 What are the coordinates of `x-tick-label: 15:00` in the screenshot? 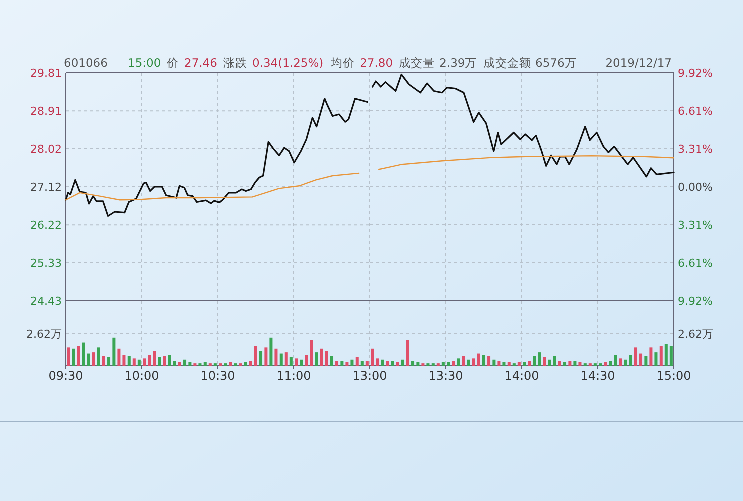 It's located at (674, 376).